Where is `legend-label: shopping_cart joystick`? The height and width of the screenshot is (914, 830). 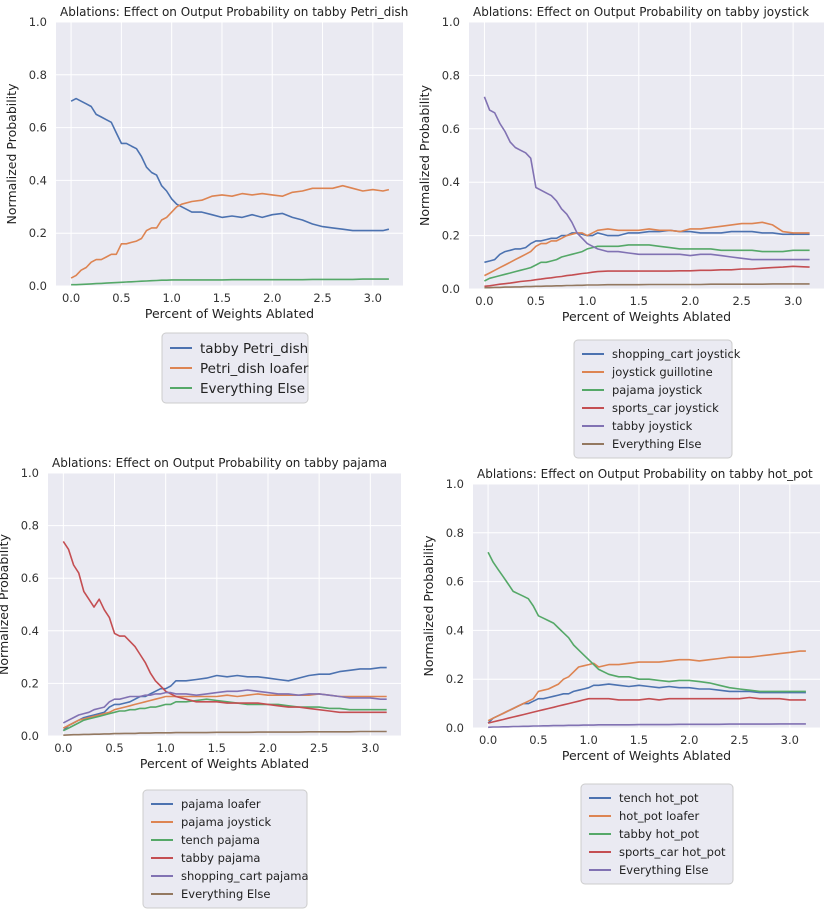 legend-label: shopping_cart joystick is located at coordinates (676, 354).